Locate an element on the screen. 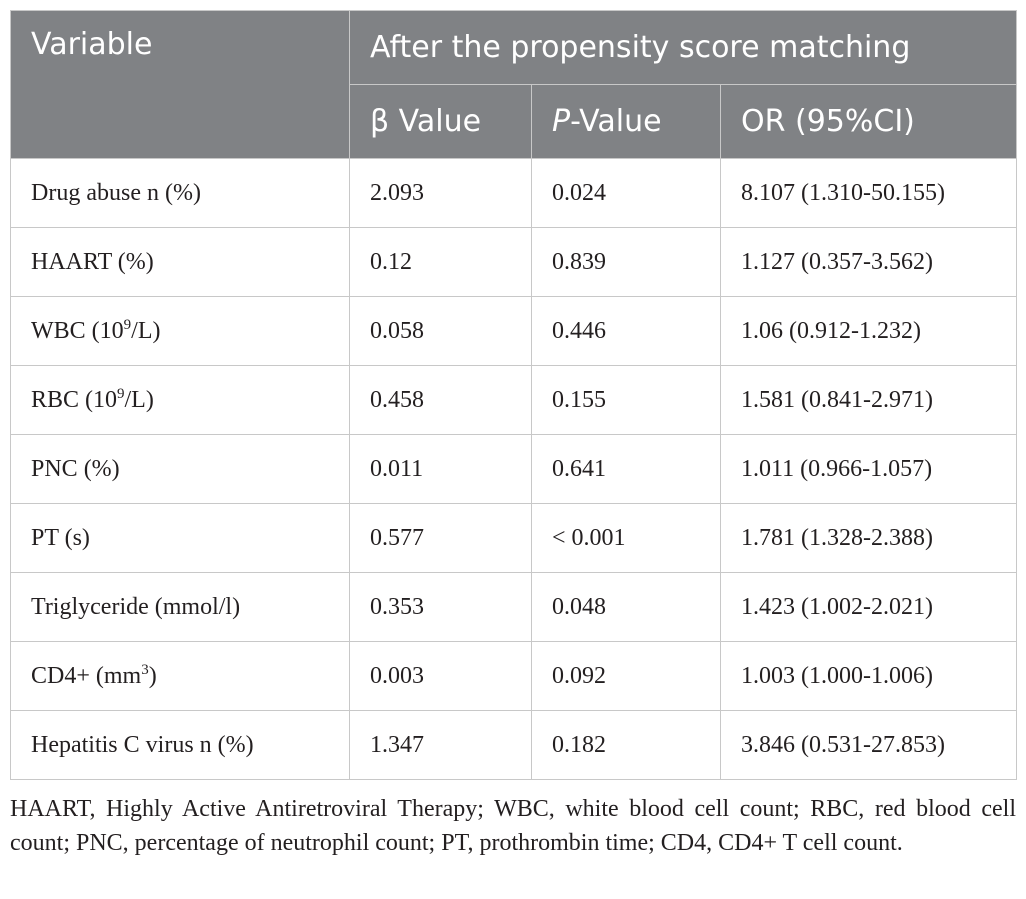 The image size is (1026, 899). cell-variable: PT (s) is located at coordinates (180, 538).